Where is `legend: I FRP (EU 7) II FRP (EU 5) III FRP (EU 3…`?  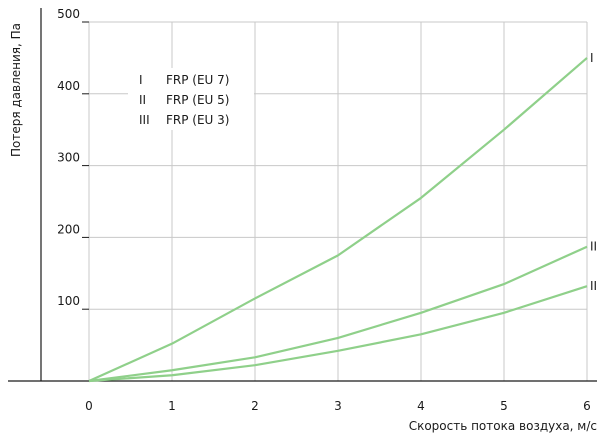 legend: I FRP (EU 7) II FRP (EU 5) III FRP (EU 3… is located at coordinates (191, 99).